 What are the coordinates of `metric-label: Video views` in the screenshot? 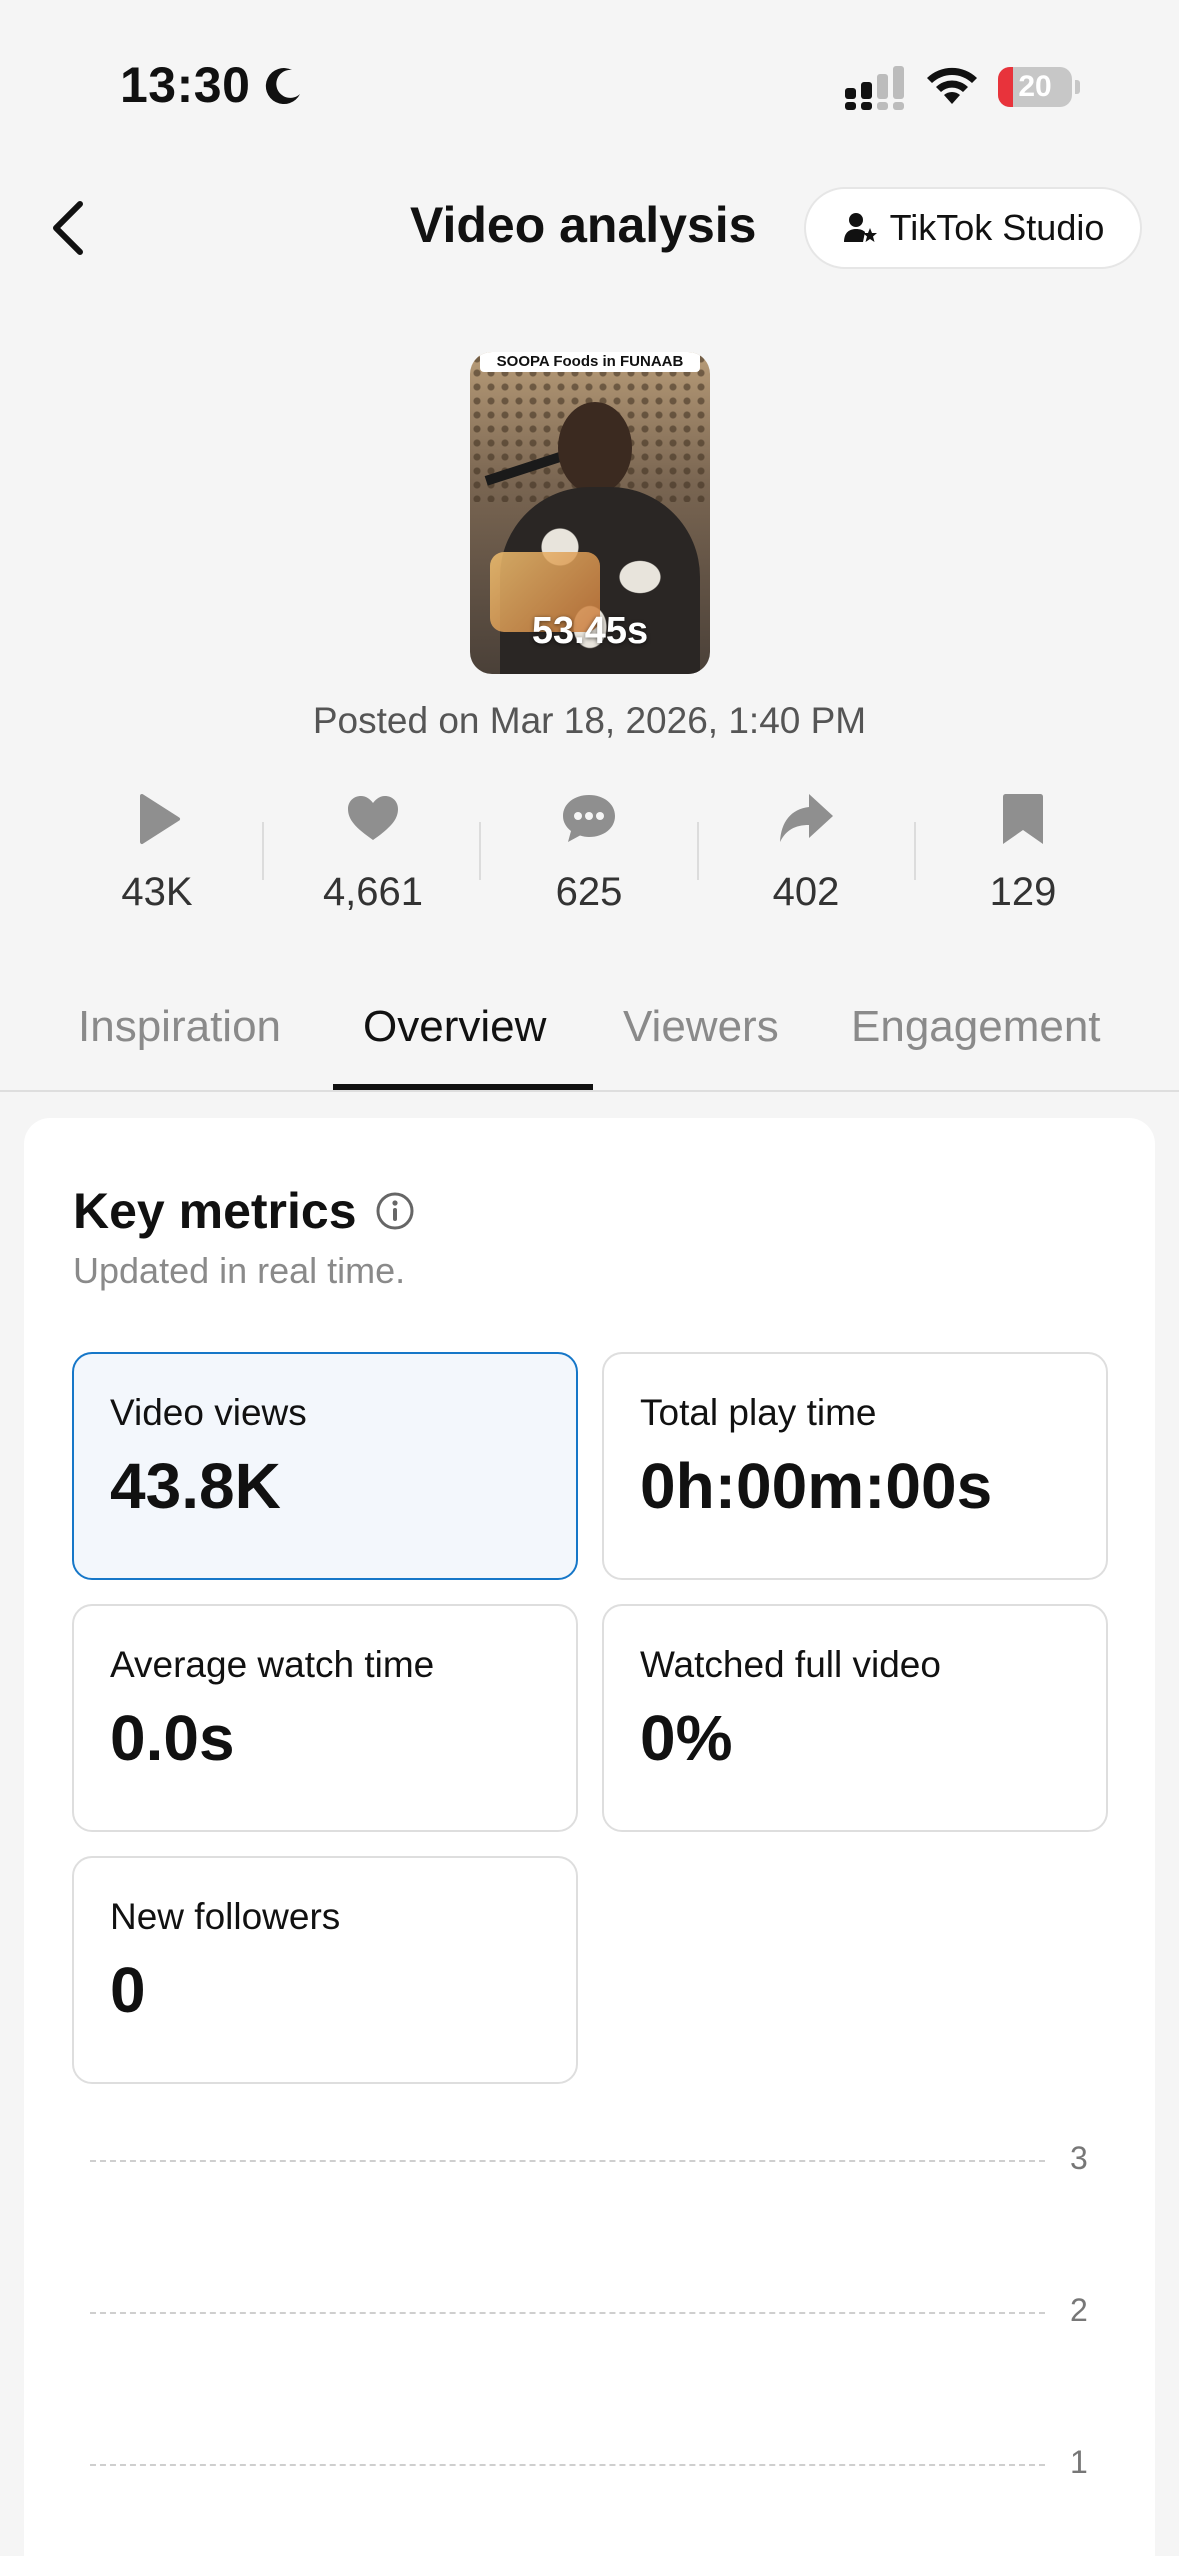 It's located at (208, 1412).